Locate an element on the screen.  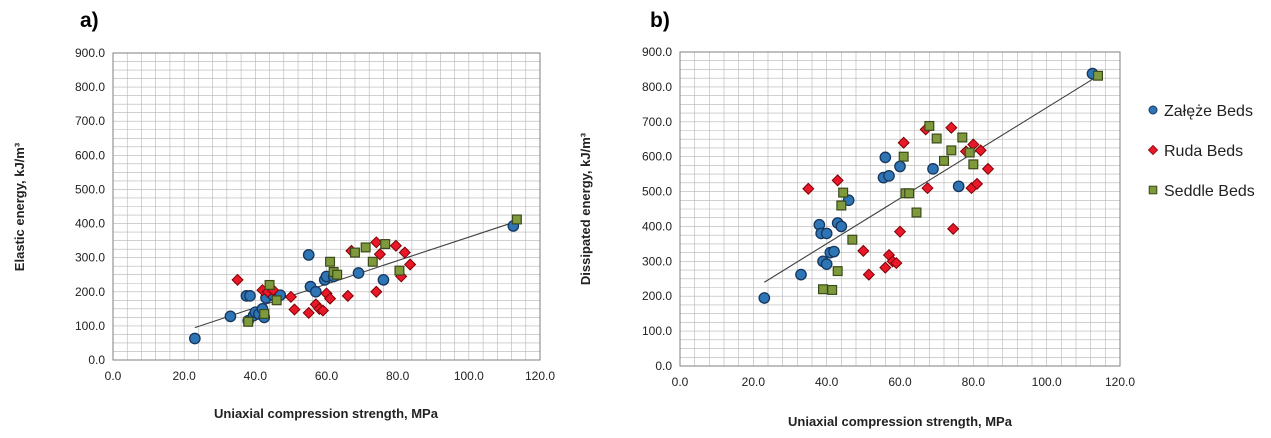
panel-label: b) is located at coordinates (660, 20).